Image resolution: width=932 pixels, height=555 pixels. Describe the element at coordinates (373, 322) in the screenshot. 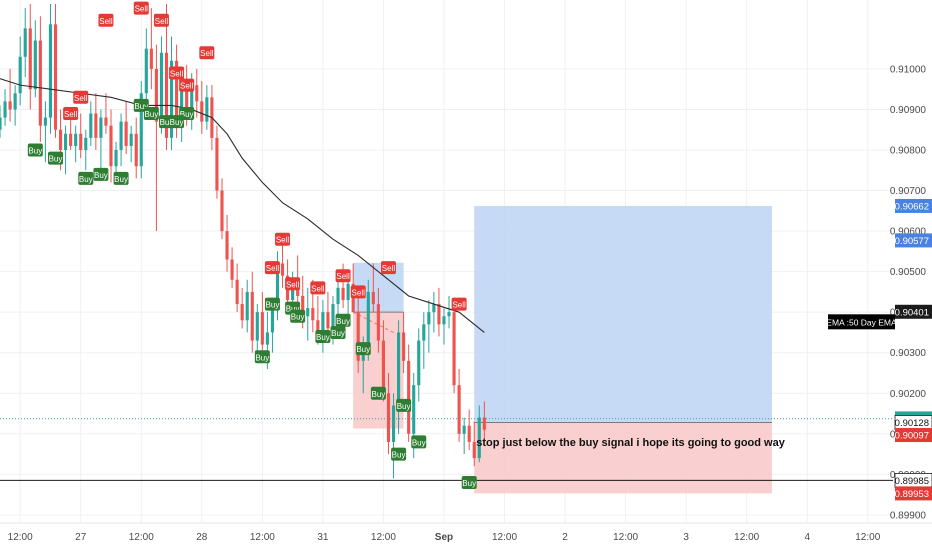

I see `dashed-trend-line` at that location.